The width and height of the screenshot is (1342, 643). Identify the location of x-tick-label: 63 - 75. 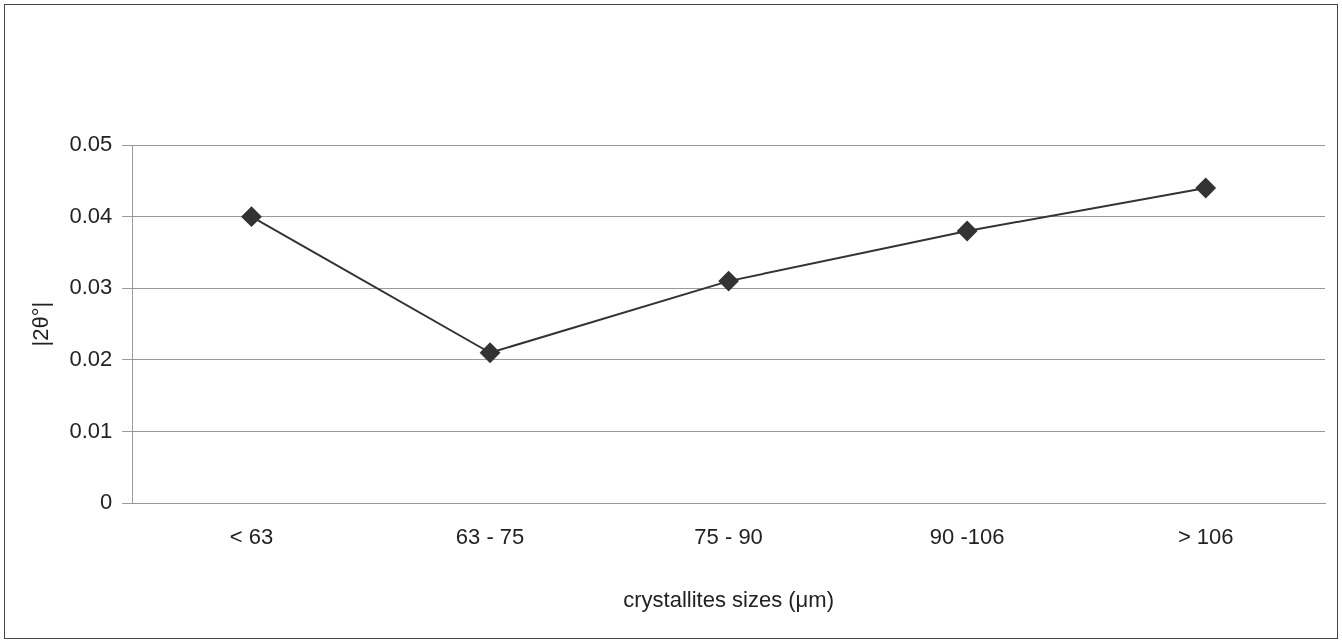
(490, 537).